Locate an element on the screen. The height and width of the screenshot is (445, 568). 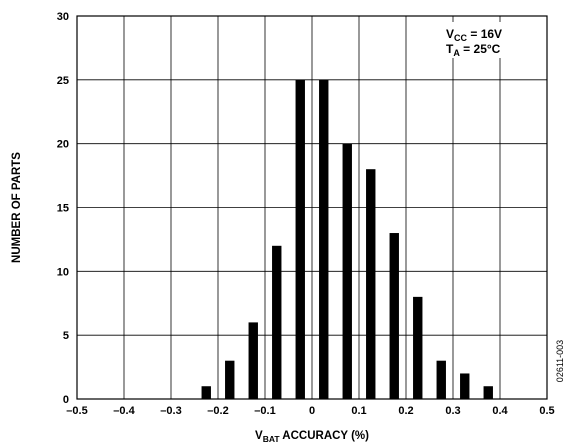
x-tick-label: 0.2 is located at coordinates (405, 411).